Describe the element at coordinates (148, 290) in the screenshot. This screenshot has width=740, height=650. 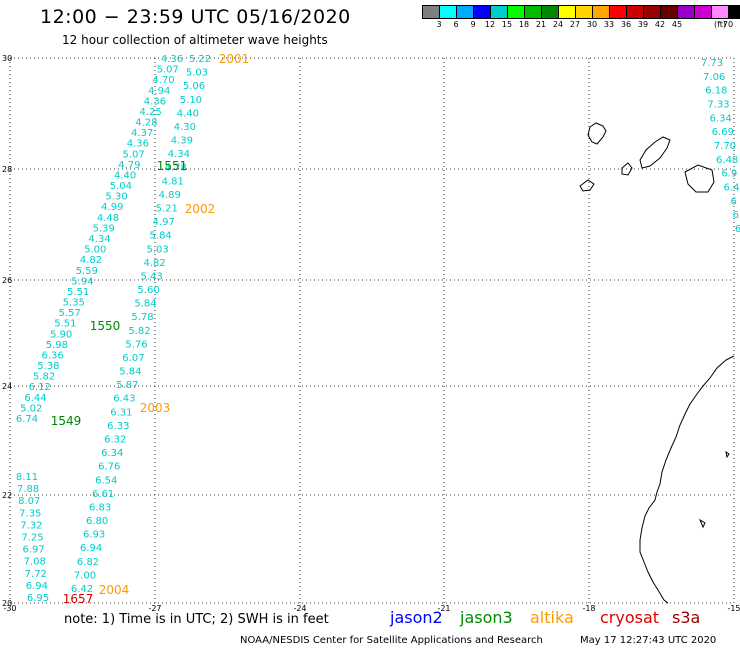
I see `wave-height-value: 5.60` at that location.